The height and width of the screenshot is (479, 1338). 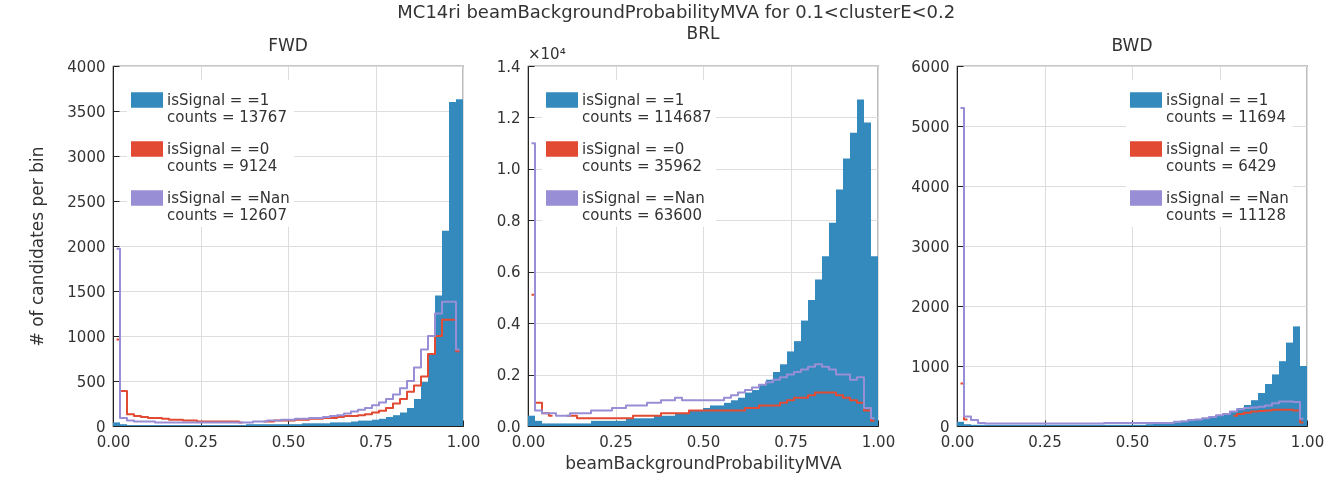 I want to click on y-tick-label: 1.2, so click(x=508, y=117).